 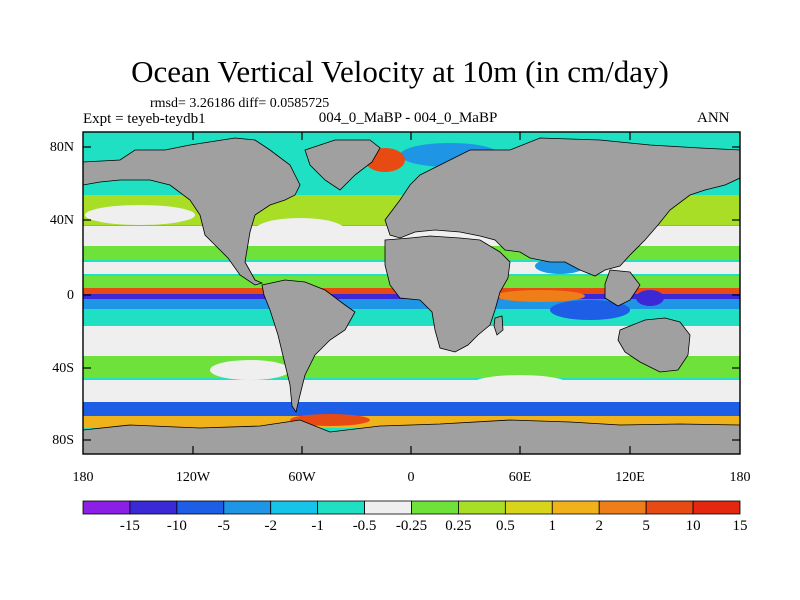 I want to click on colorbar-label: 2, so click(x=599, y=526).